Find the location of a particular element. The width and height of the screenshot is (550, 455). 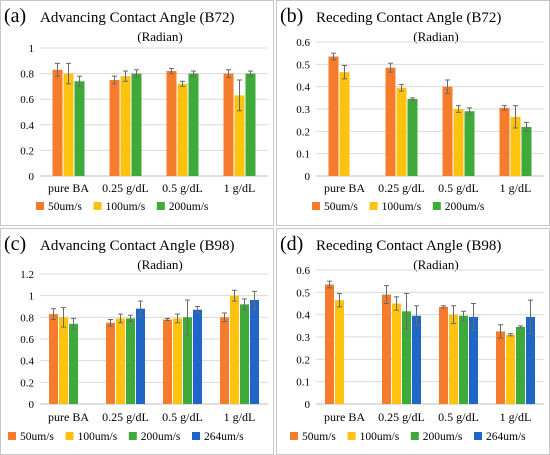

y-tick-label: 1.2 is located at coordinates (27, 275).